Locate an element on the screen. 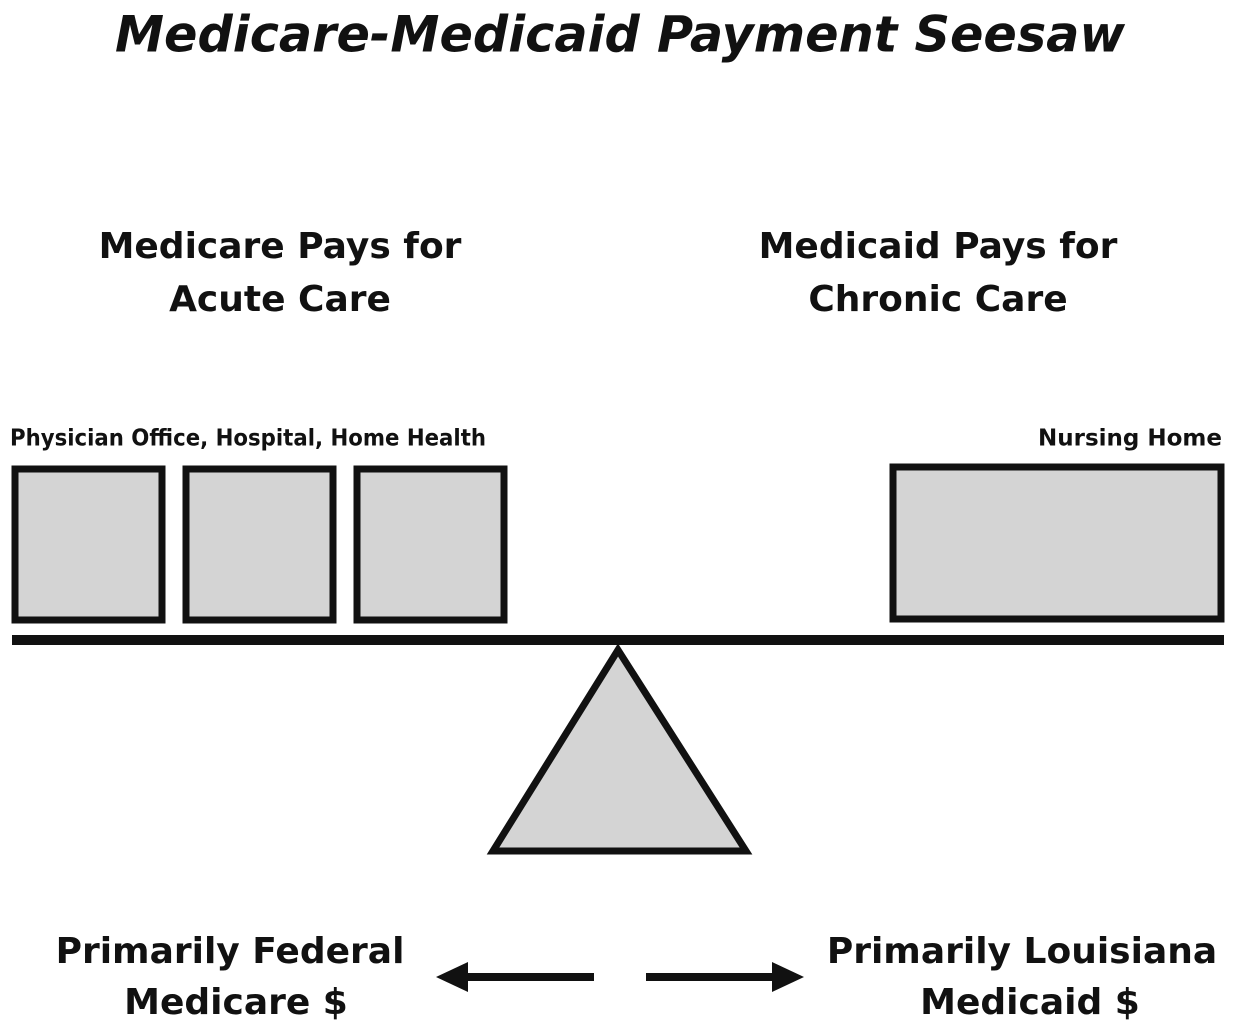 This screenshot has width=1242, height=1025. right-footer: Primarily Louisiana is located at coordinates (1022, 951).